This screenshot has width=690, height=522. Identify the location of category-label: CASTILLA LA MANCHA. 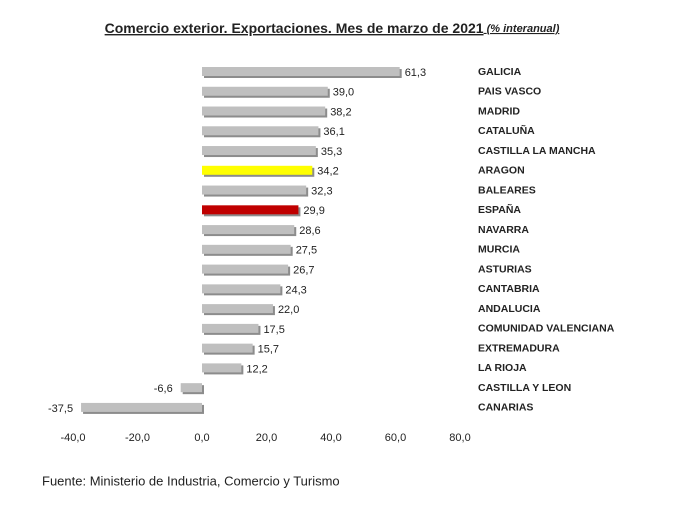
(537, 151).